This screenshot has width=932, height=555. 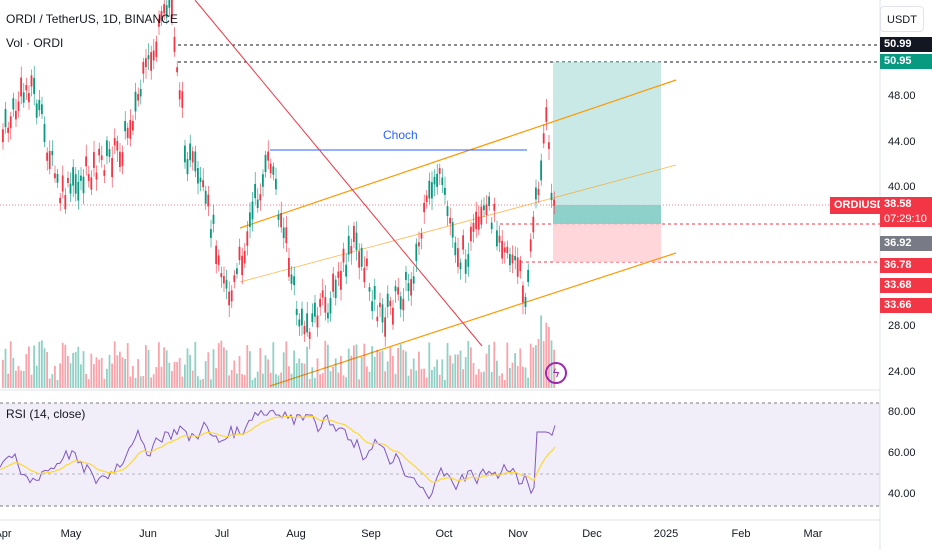 I want to click on price-axis-label: 28.00, so click(x=902, y=326).